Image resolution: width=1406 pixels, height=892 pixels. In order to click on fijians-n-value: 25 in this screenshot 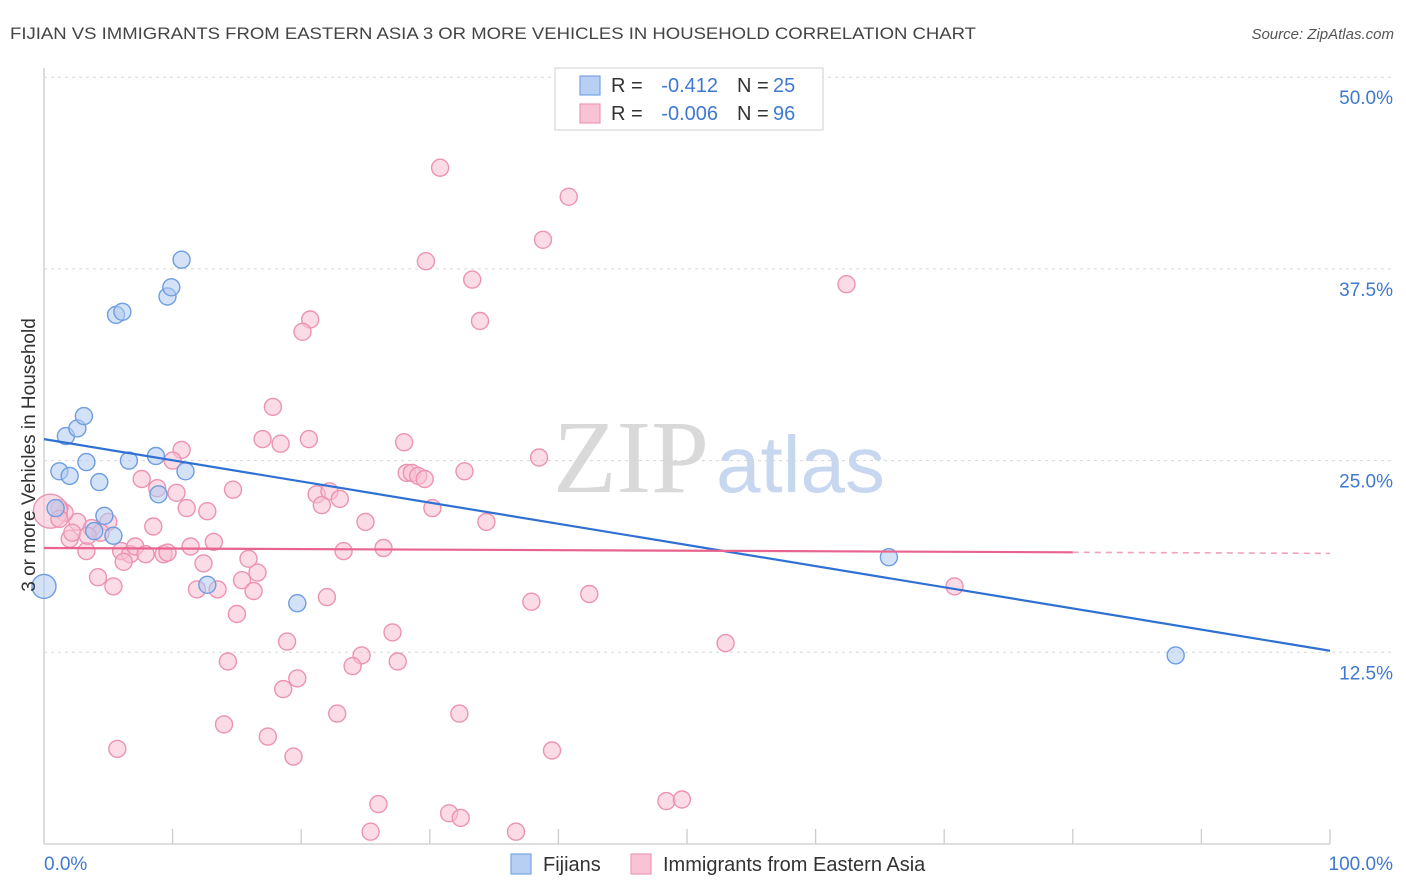, I will do `click(784, 86)`.